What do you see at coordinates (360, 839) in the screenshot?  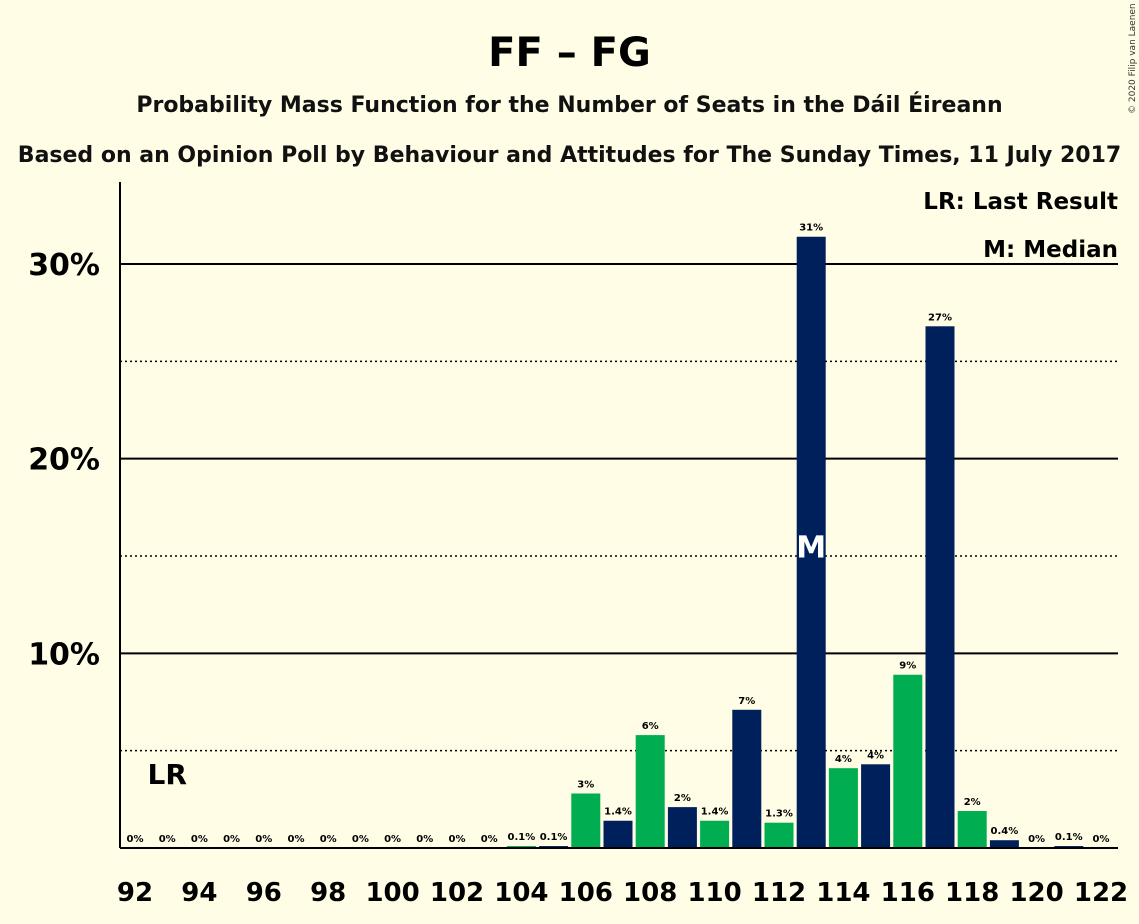 I see `data-label-seat-99: 0%` at bounding box center [360, 839].